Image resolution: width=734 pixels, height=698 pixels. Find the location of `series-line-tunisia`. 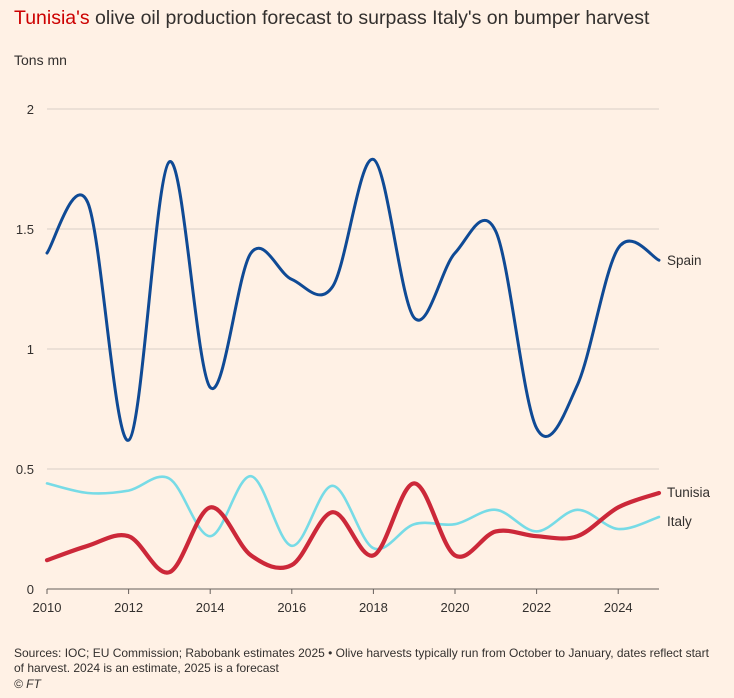

series-line-tunisia is located at coordinates (353, 528).